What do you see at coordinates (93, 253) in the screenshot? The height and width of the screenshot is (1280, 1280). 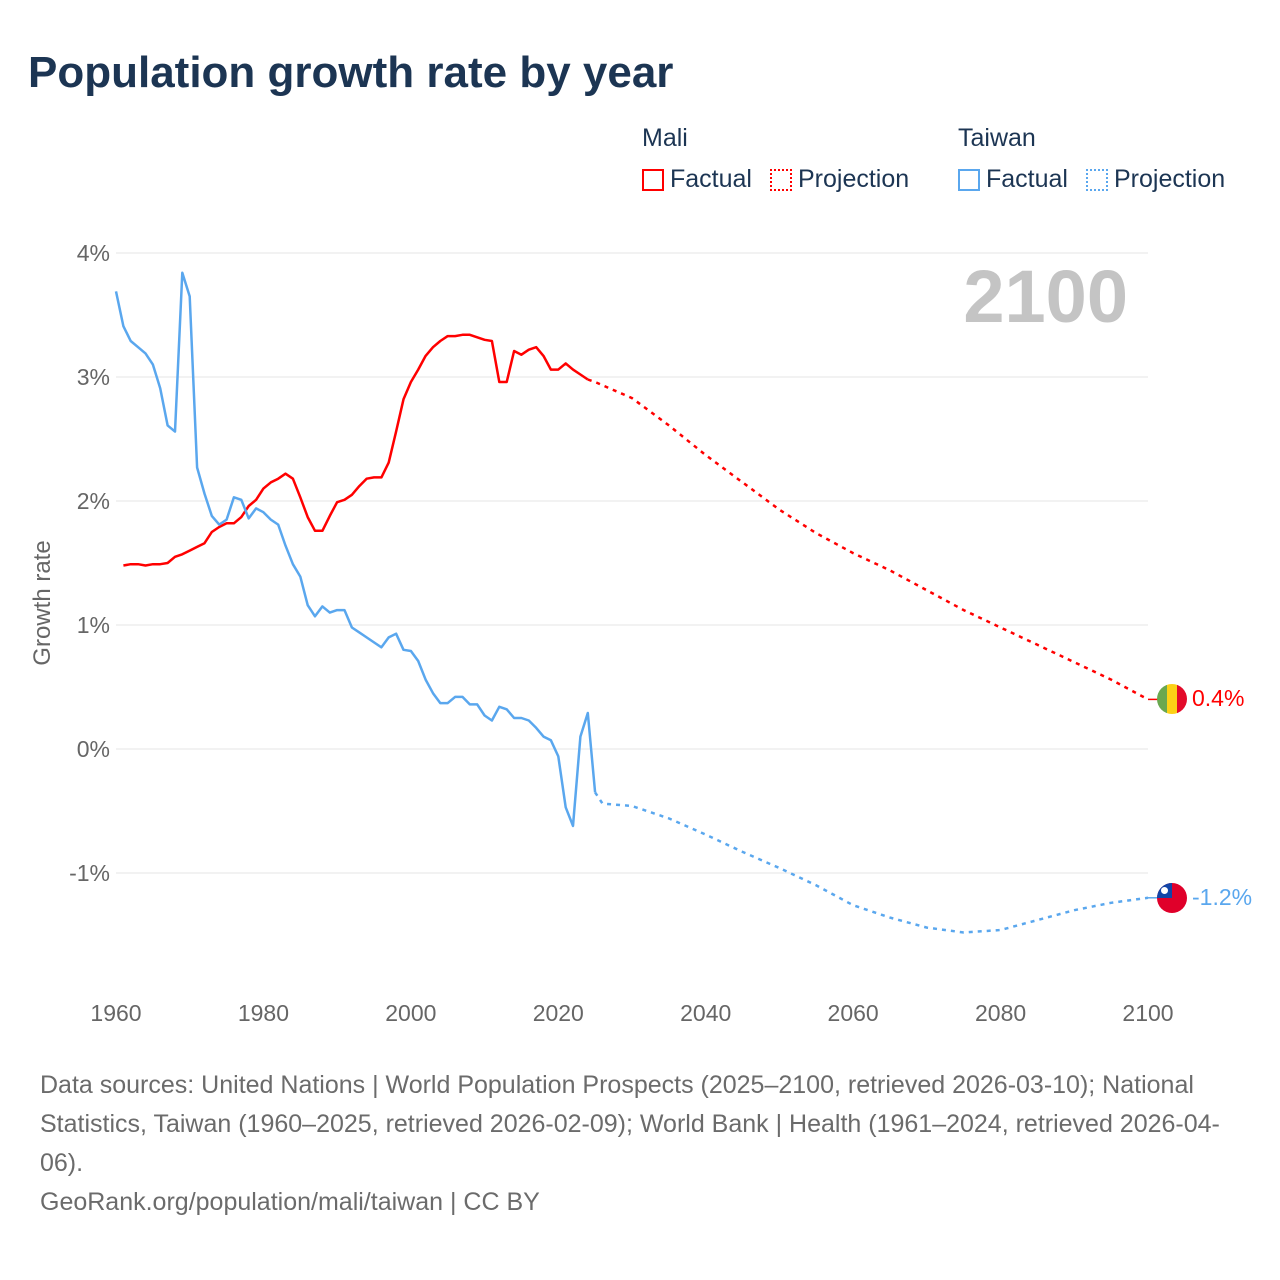 I see `y-tick-label: 4%` at bounding box center [93, 253].